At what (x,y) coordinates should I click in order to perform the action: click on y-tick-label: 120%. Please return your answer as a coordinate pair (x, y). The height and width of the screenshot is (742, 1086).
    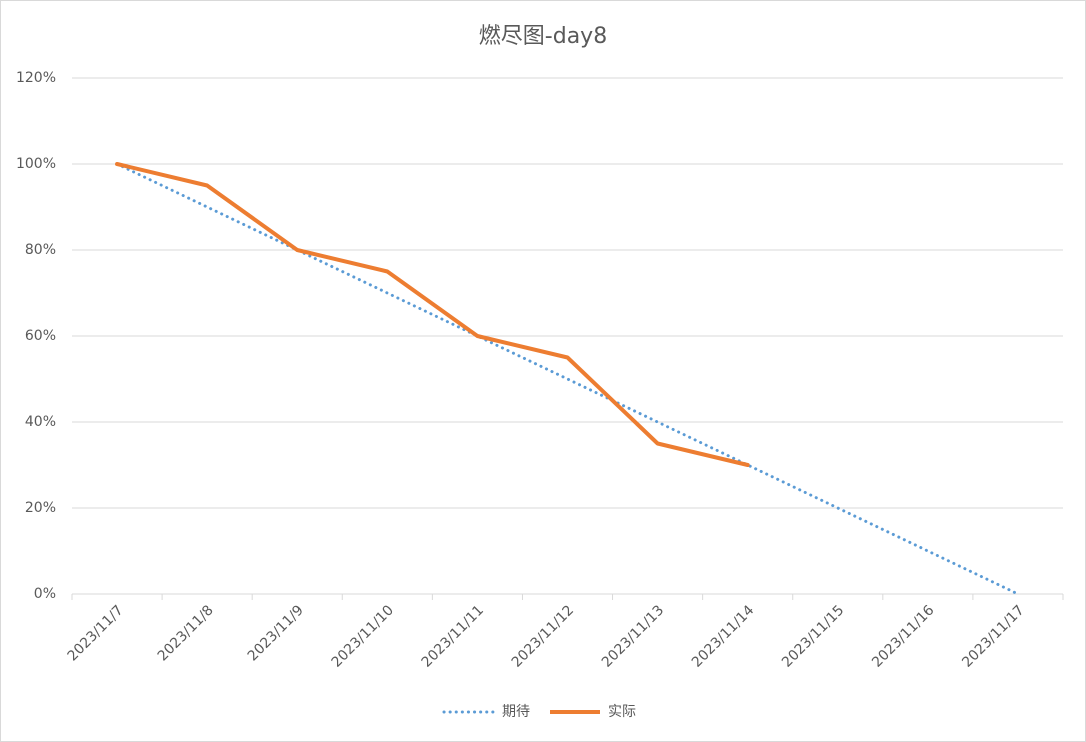
    Looking at the image, I should click on (36, 78).